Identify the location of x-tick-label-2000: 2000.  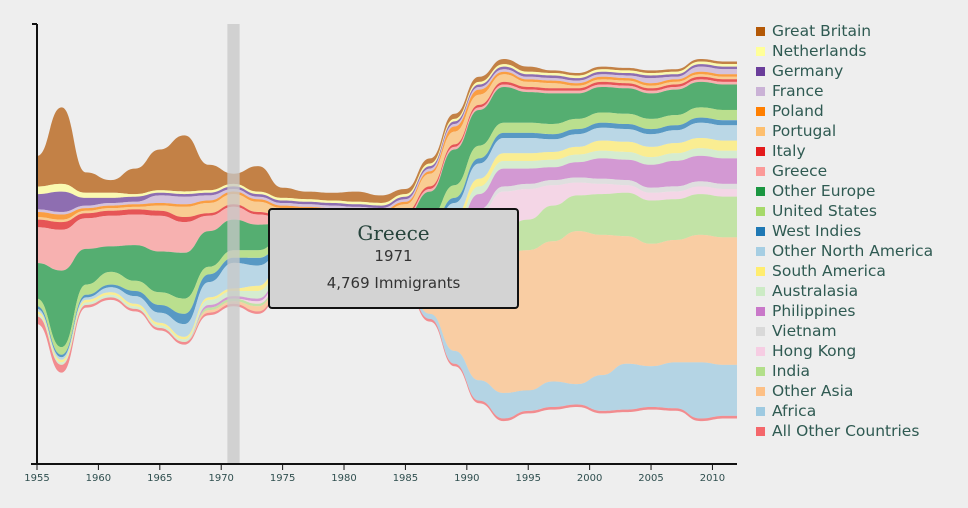
(589, 478).